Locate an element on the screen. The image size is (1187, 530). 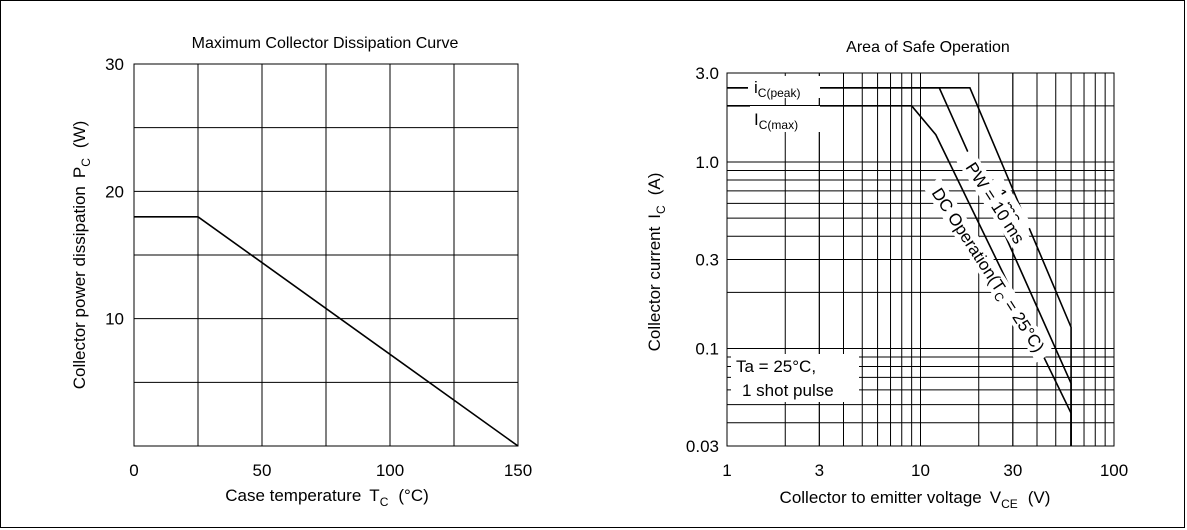
y-tick-label: 1.0 is located at coordinates (707, 162).